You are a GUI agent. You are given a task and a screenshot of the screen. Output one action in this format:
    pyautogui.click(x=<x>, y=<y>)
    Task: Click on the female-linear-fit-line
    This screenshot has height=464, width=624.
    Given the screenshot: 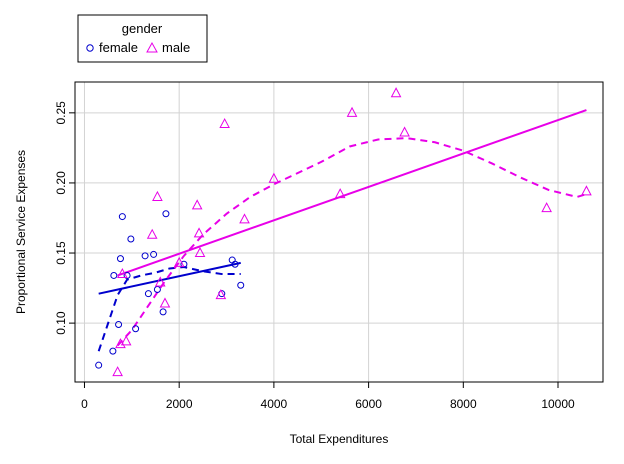 What is the action you would take?
    pyautogui.click(x=169, y=278)
    